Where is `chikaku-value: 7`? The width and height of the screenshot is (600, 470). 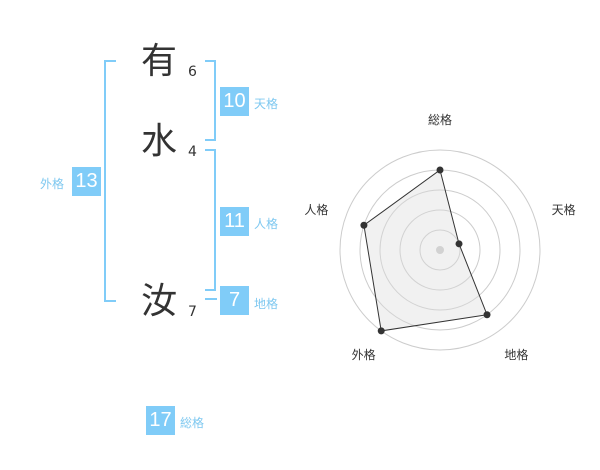
chikaku-value: 7 is located at coordinates (234, 300).